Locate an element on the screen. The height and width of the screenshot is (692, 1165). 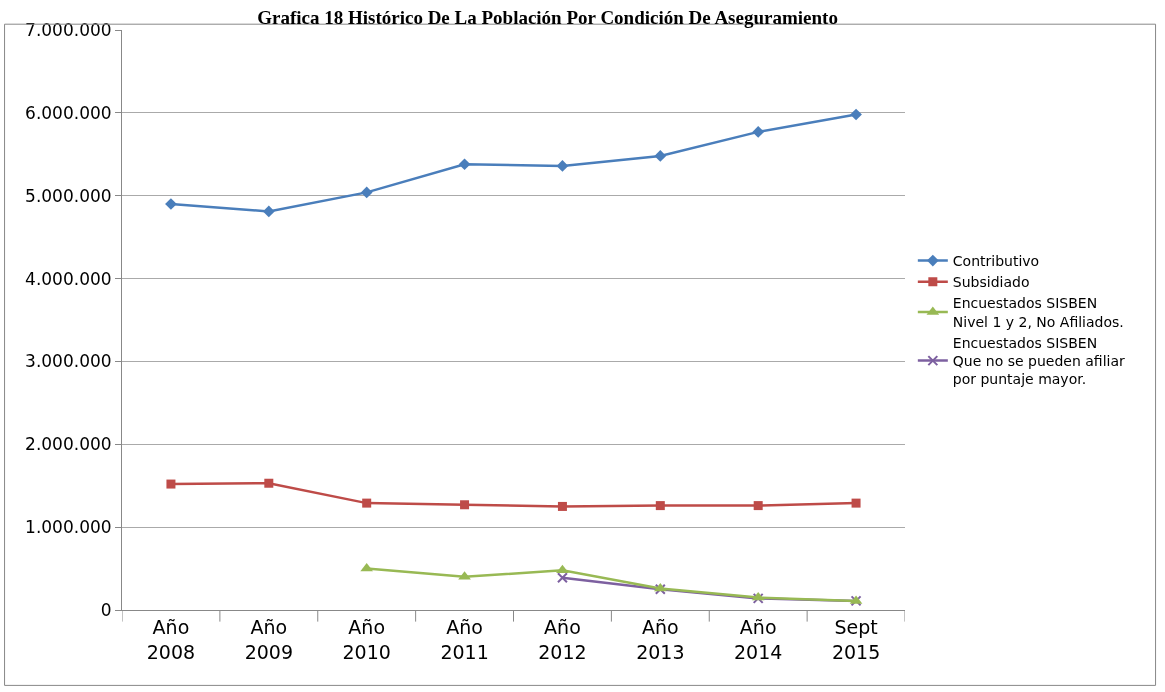
y-tick-label: 1.000.000 is located at coordinates (68, 527).